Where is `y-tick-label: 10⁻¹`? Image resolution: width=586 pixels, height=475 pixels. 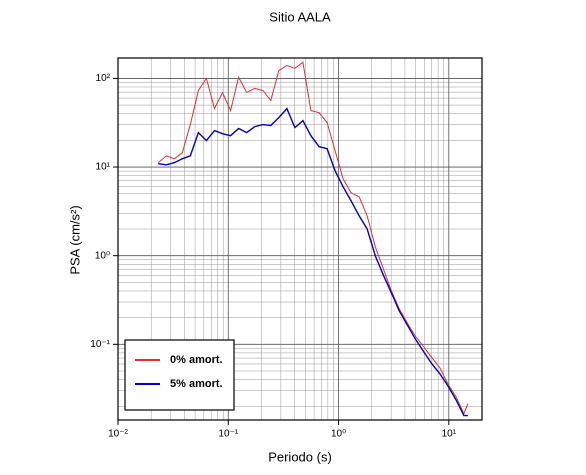 y-tick-label: 10⁻¹ is located at coordinates (100, 344).